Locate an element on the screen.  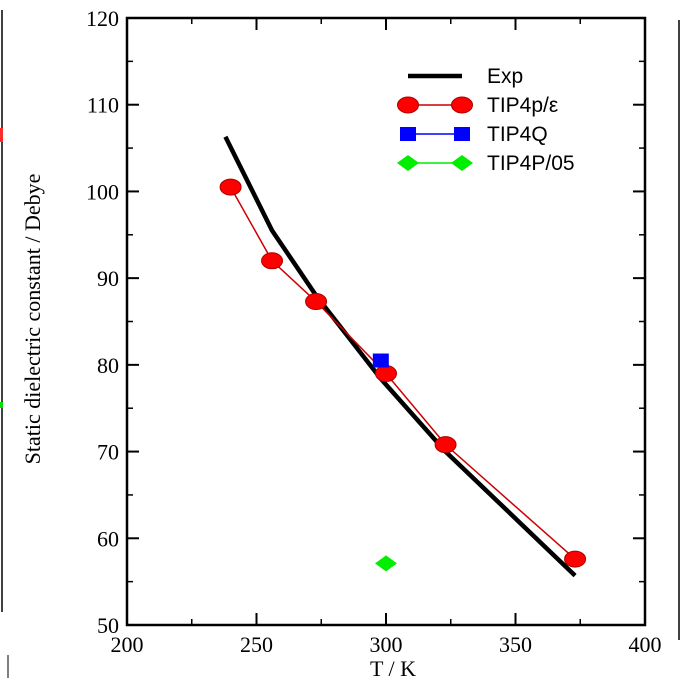
legend-entry: TIP4Q is located at coordinates (474, 134).